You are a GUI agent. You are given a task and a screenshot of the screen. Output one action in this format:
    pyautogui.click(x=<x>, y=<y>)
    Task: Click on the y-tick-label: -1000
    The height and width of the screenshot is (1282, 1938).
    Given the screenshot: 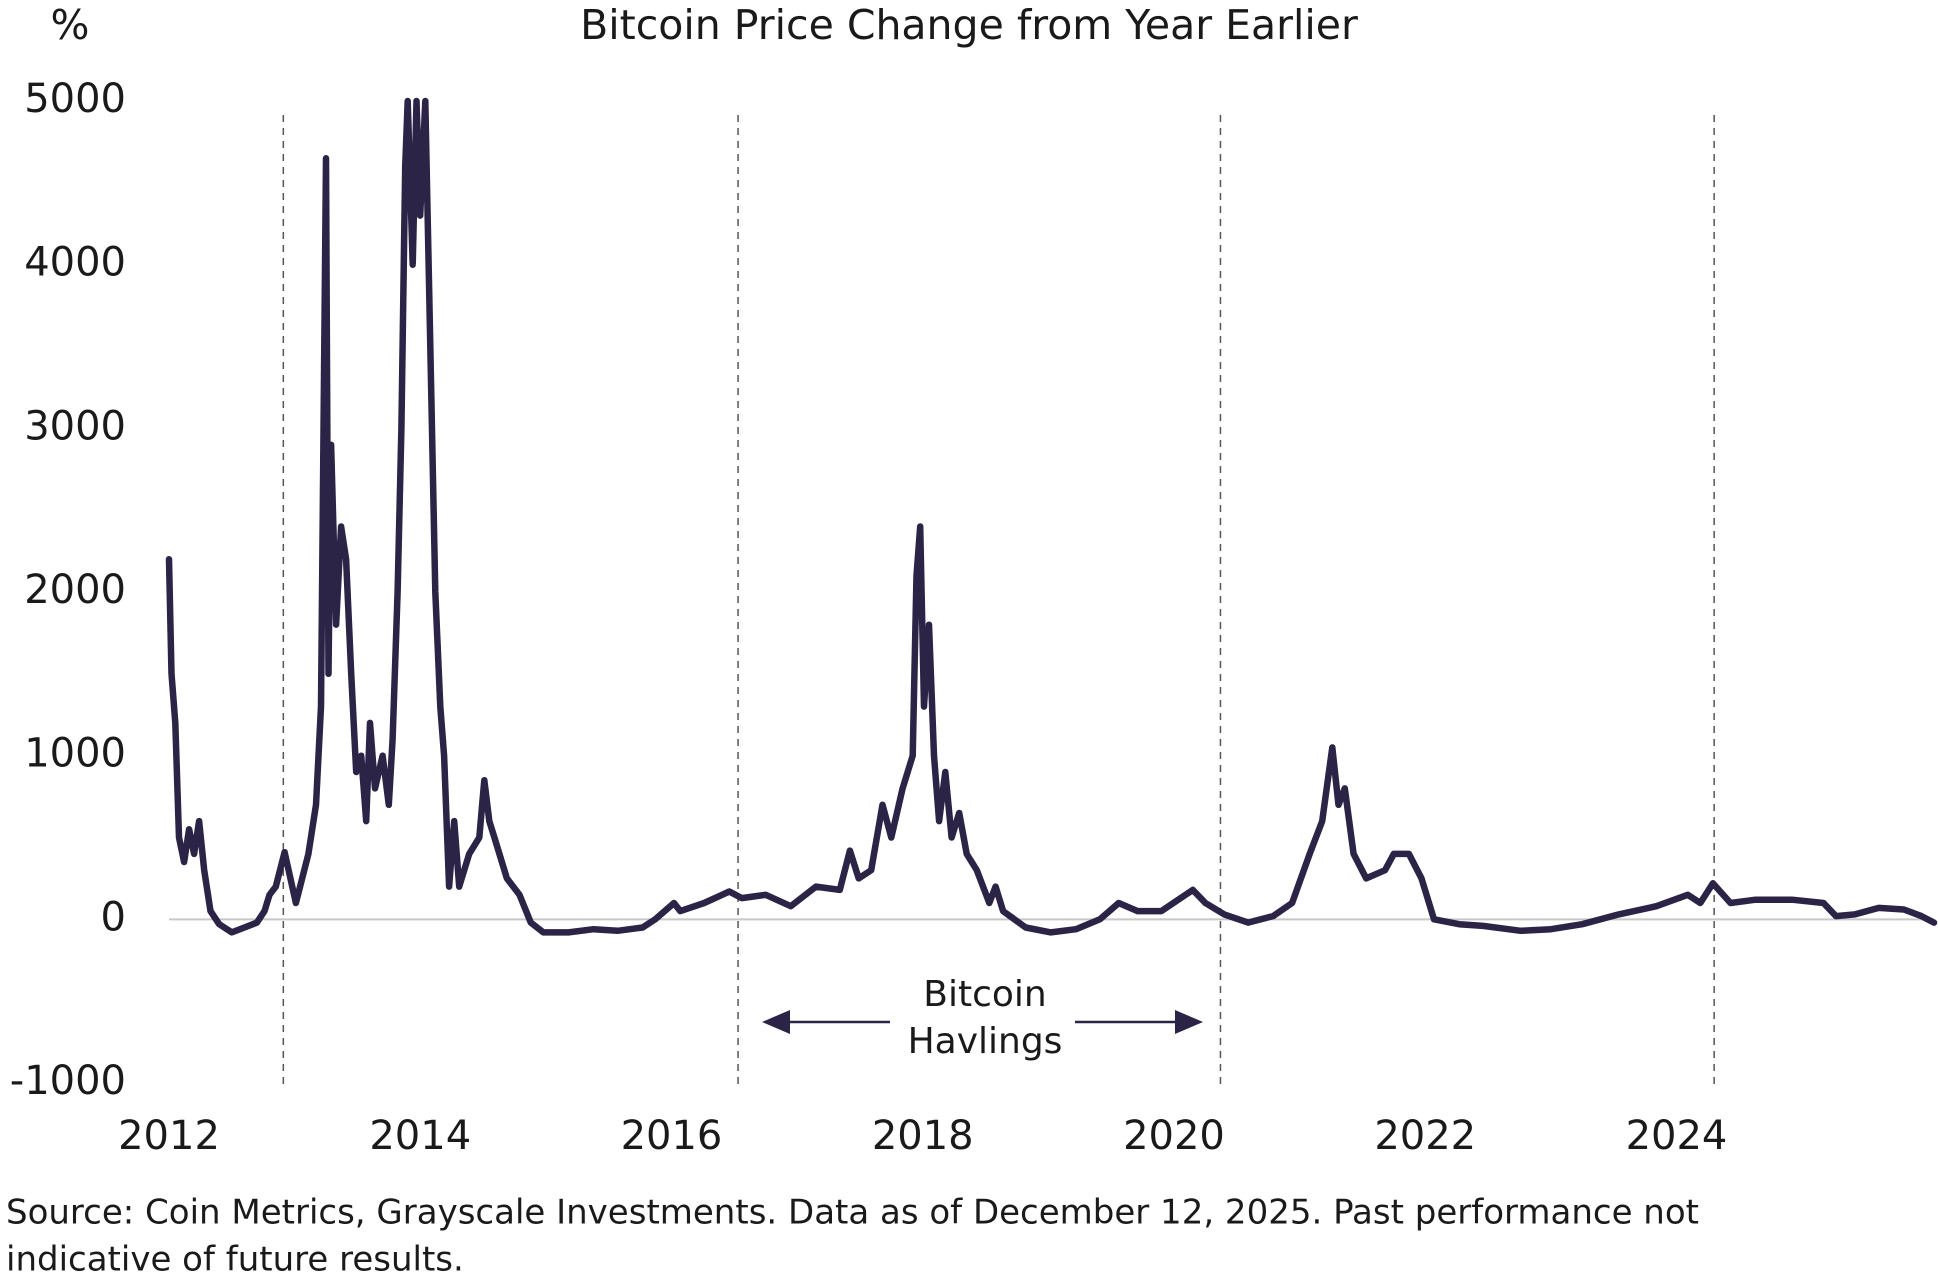 What is the action you would take?
    pyautogui.click(x=68, y=1081)
    